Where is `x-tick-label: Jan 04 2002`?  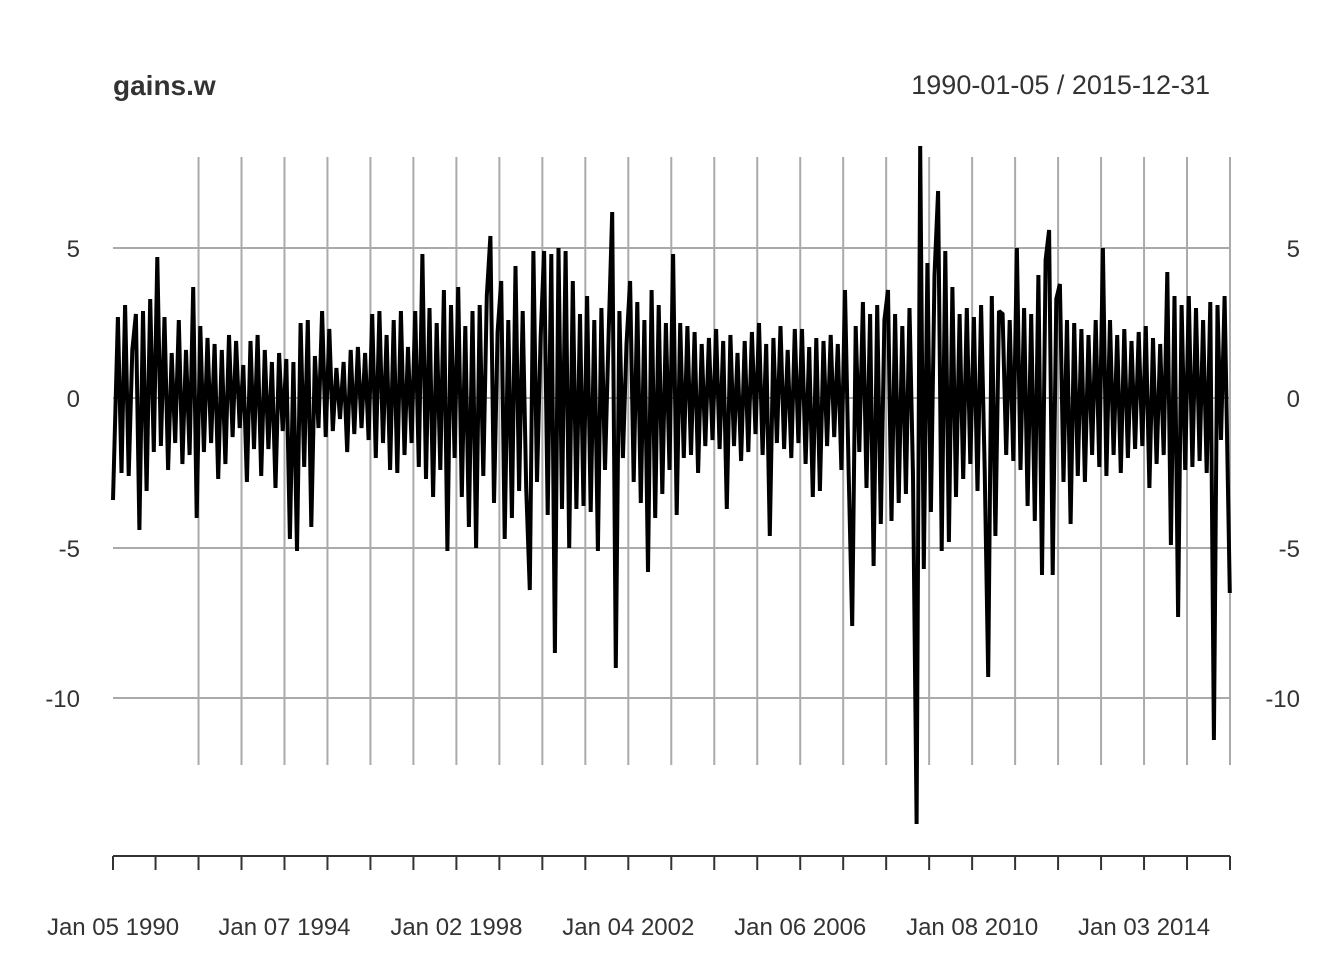 x-tick-label: Jan 04 2002 is located at coordinates (628, 927).